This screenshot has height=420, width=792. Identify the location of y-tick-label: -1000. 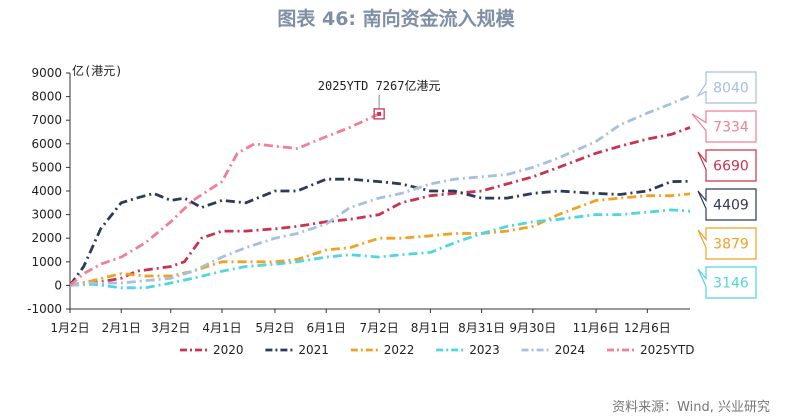
(44, 309).